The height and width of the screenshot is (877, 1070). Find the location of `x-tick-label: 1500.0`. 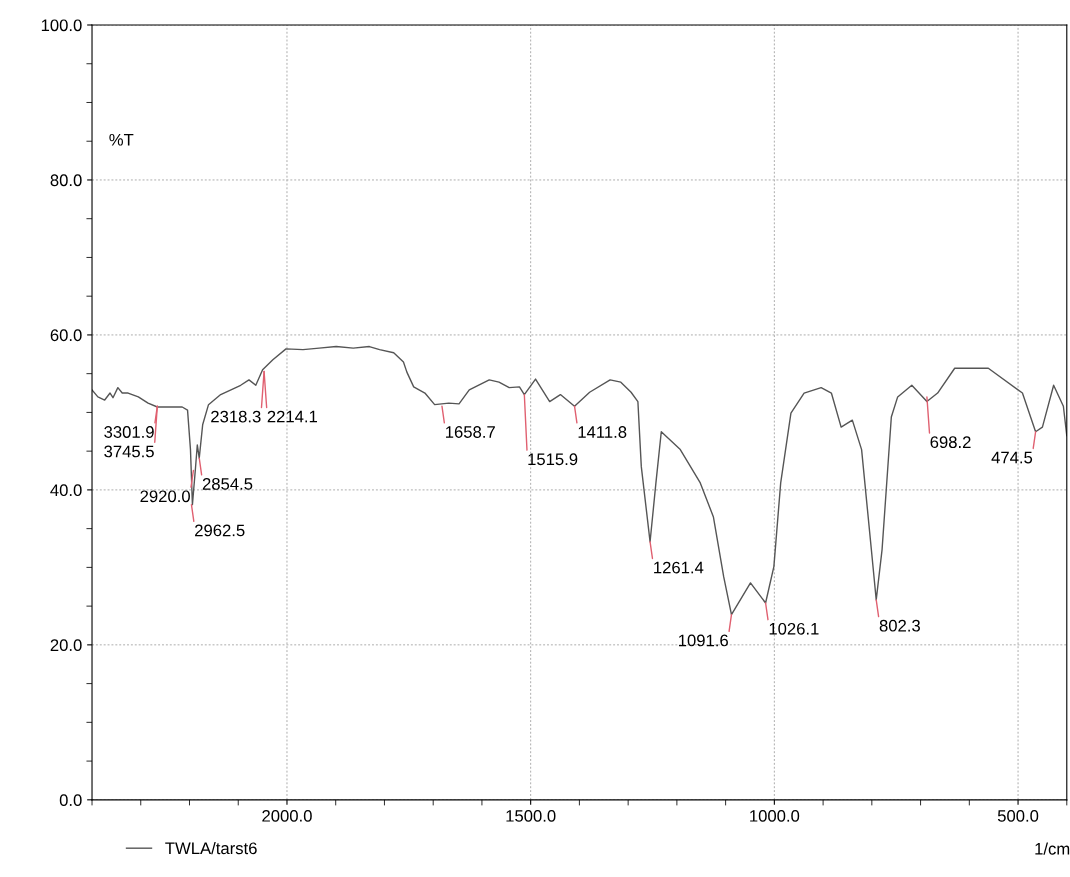

x-tick-label: 1500.0 is located at coordinates (531, 815).